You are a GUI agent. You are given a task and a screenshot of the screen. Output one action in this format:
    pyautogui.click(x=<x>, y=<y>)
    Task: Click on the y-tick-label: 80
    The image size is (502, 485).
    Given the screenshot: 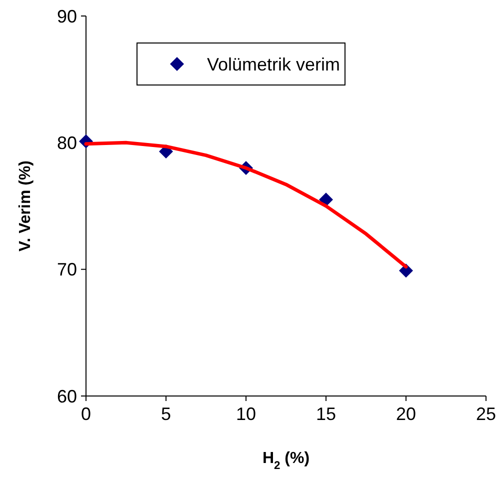 What is the action you would take?
    pyautogui.click(x=66, y=142)
    